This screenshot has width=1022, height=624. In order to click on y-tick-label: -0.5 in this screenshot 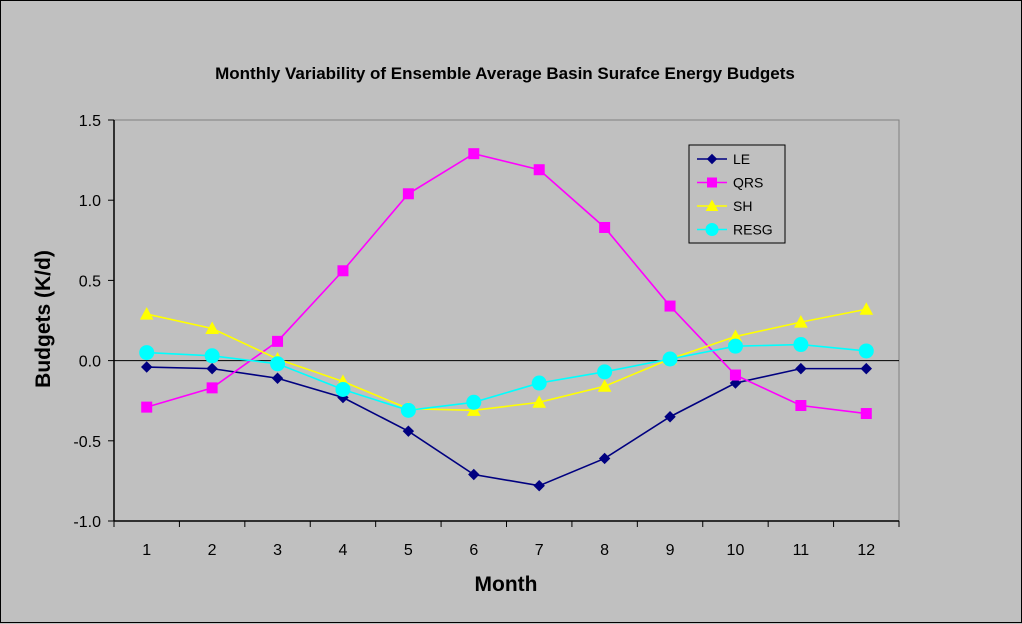, I will do `click(87, 442)`.